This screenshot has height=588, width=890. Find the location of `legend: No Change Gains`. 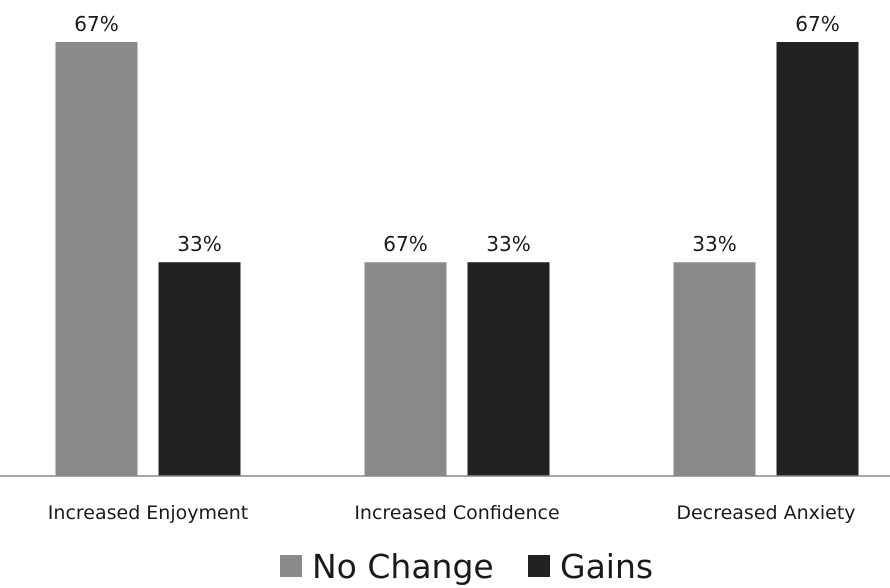

legend: No Change Gains is located at coordinates (466, 566).